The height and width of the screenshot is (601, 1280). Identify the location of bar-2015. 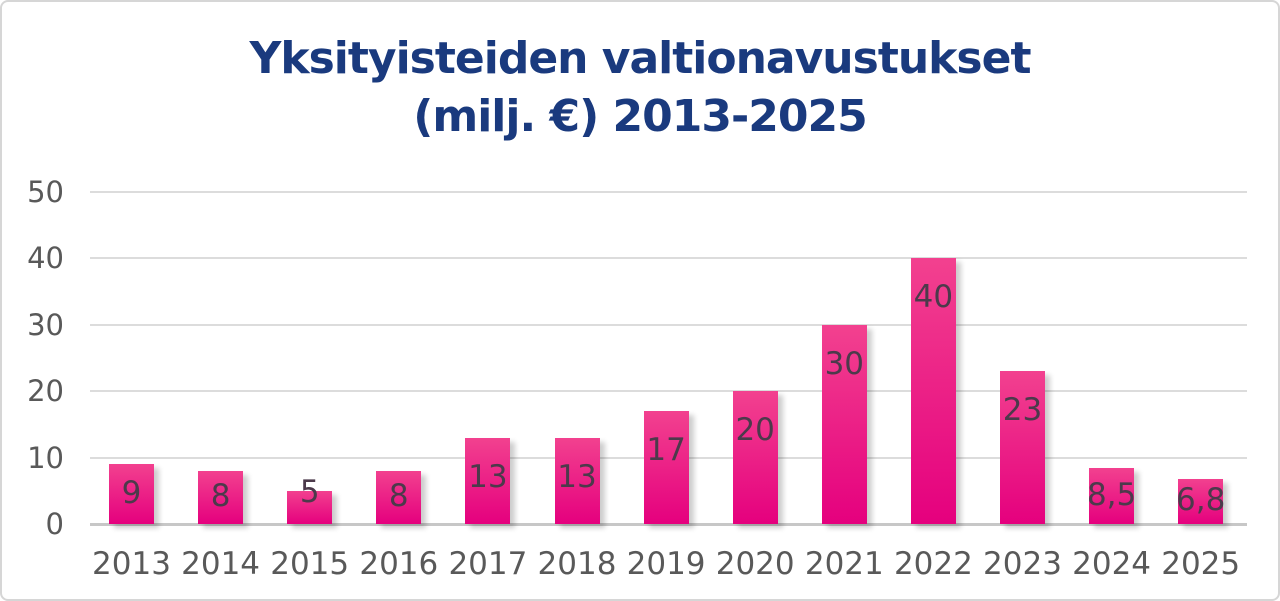
(310, 507).